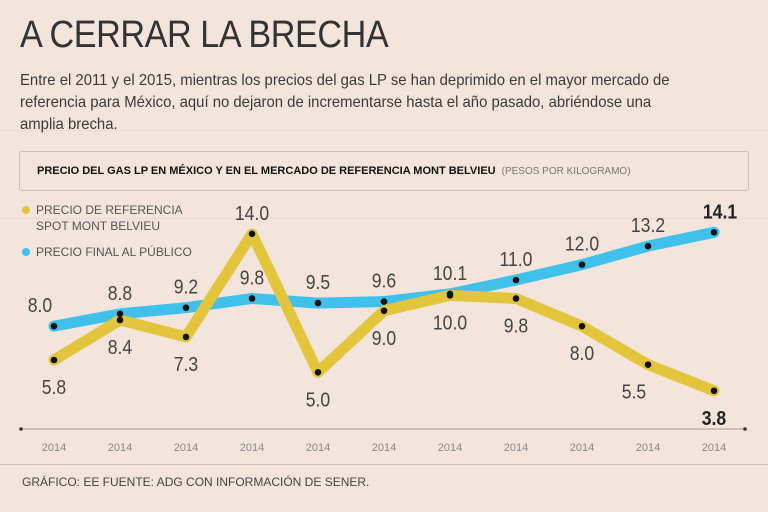  I want to click on divider, so click(384, 464).